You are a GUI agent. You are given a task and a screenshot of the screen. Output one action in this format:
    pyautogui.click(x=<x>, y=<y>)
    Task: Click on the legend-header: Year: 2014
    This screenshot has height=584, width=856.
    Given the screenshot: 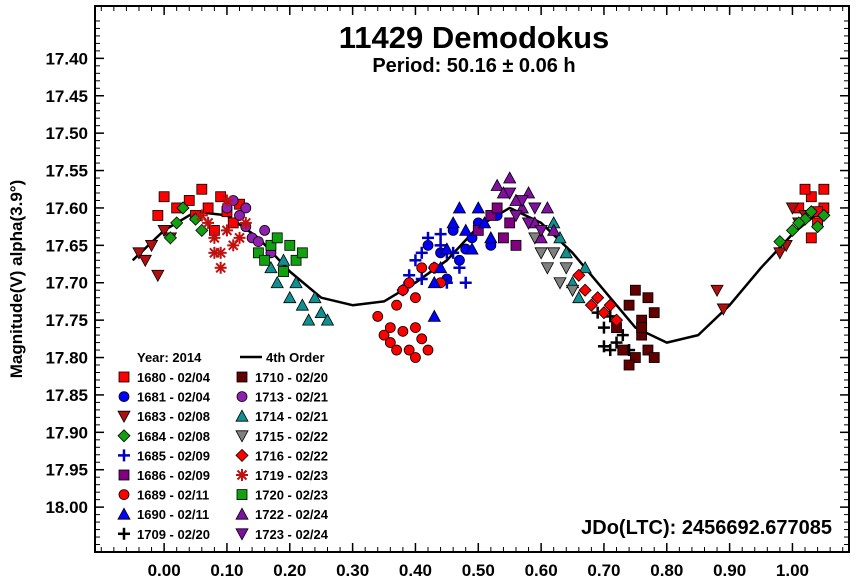 What is the action you would take?
    pyautogui.click(x=169, y=357)
    